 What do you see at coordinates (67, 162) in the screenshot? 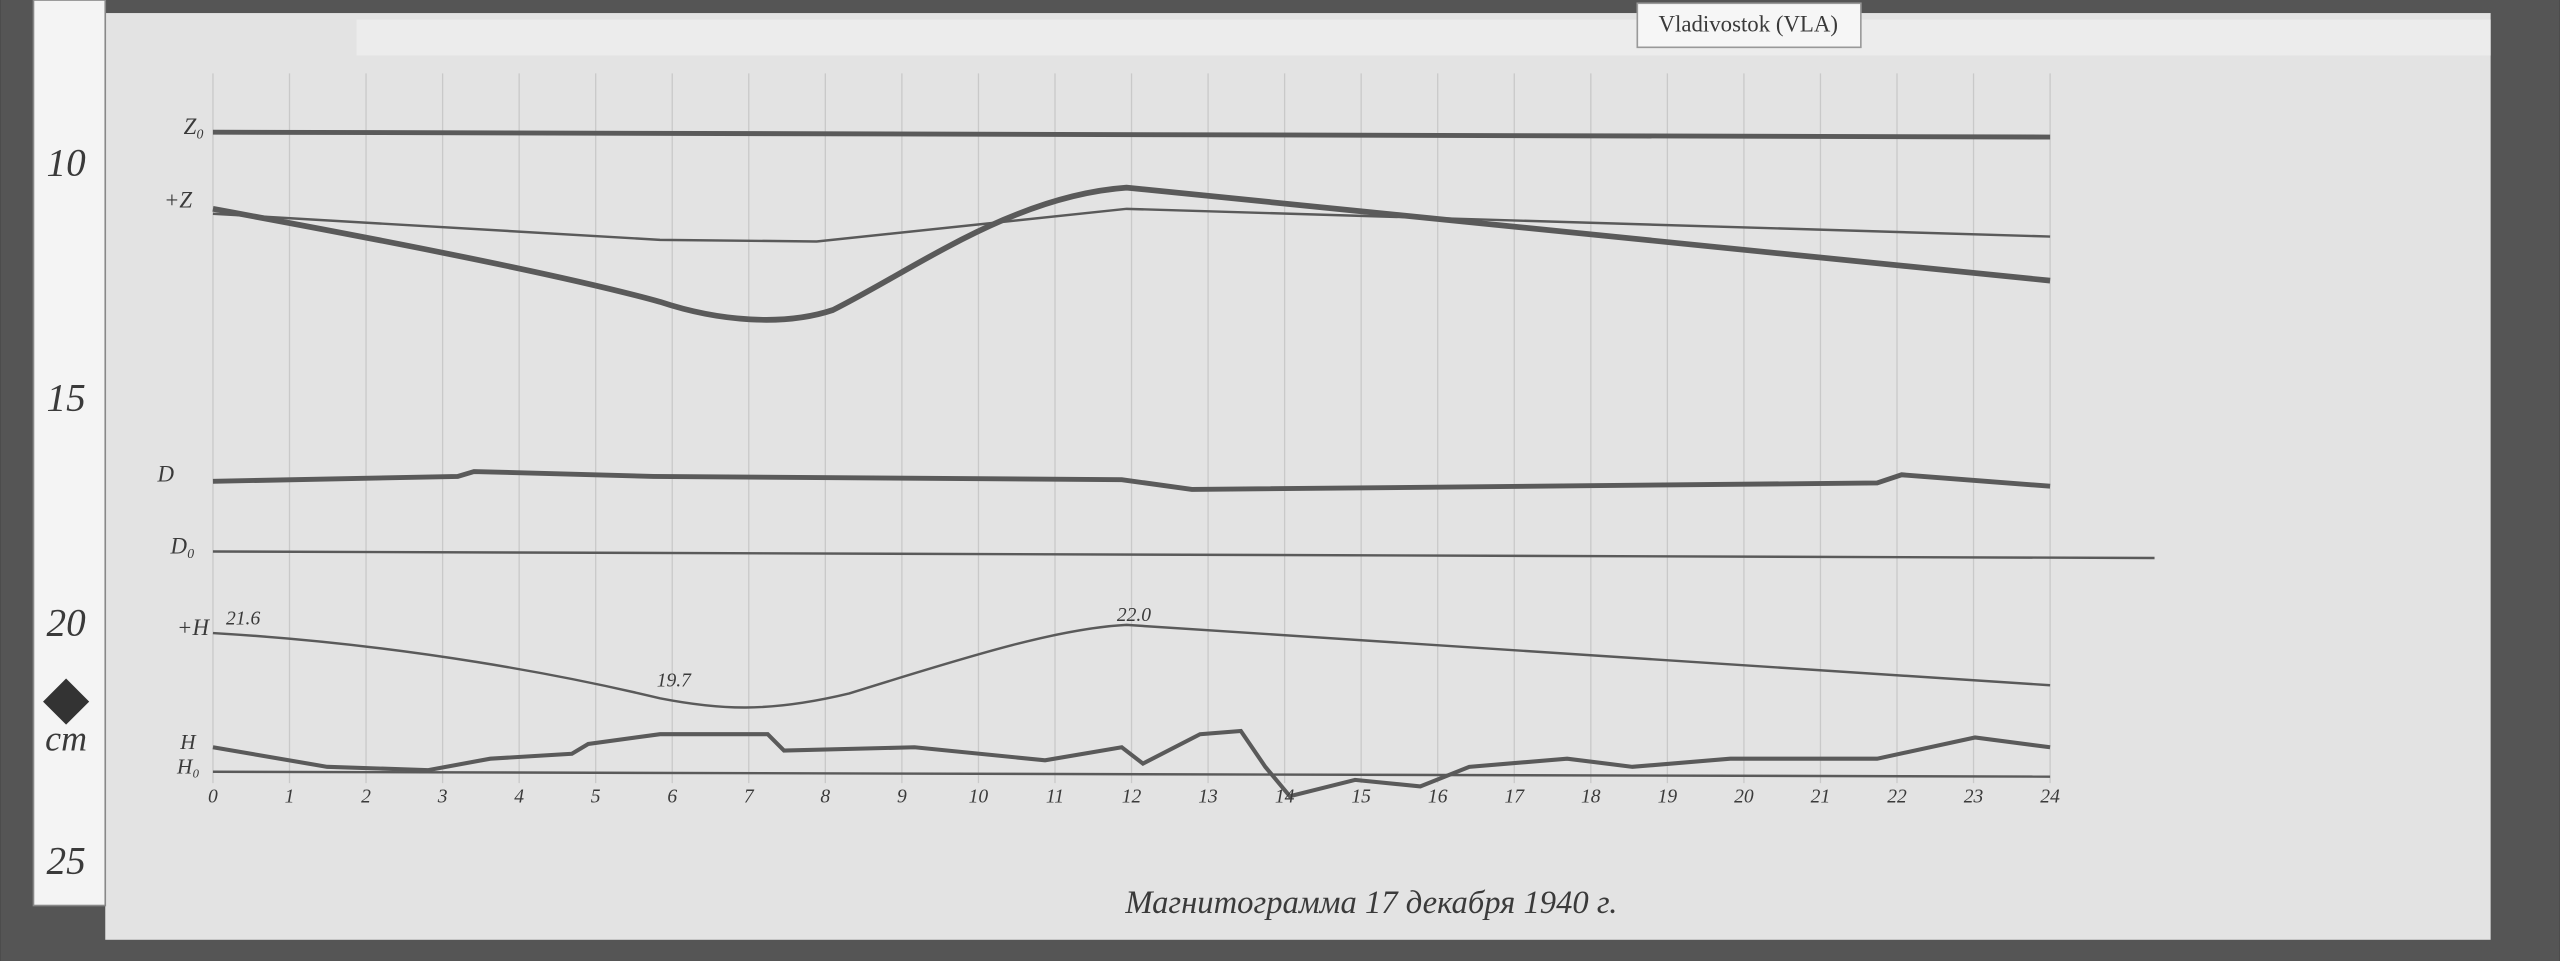
I see `ruler-mark: 10` at bounding box center [67, 162].